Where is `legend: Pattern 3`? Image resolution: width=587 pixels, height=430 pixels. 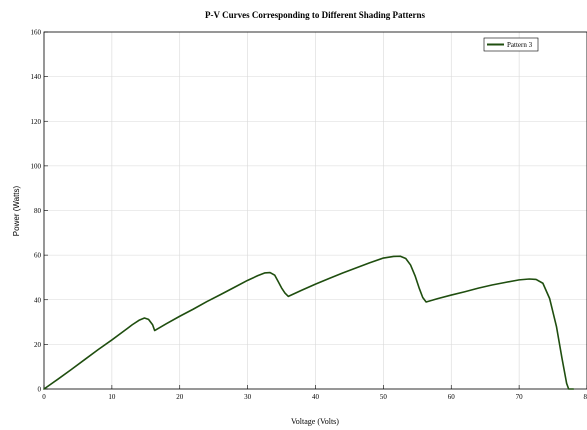
legend: Pattern 3 is located at coordinates (511, 44).